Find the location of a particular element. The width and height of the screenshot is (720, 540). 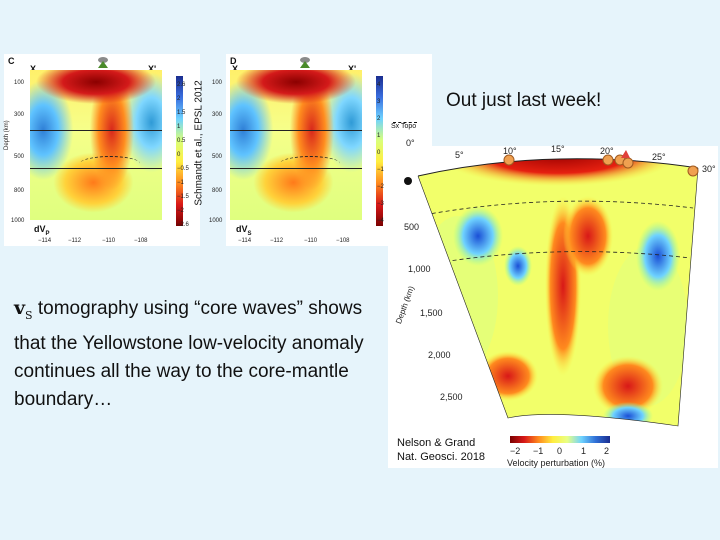

latitude-tick: 15° is located at coordinates (558, 149).